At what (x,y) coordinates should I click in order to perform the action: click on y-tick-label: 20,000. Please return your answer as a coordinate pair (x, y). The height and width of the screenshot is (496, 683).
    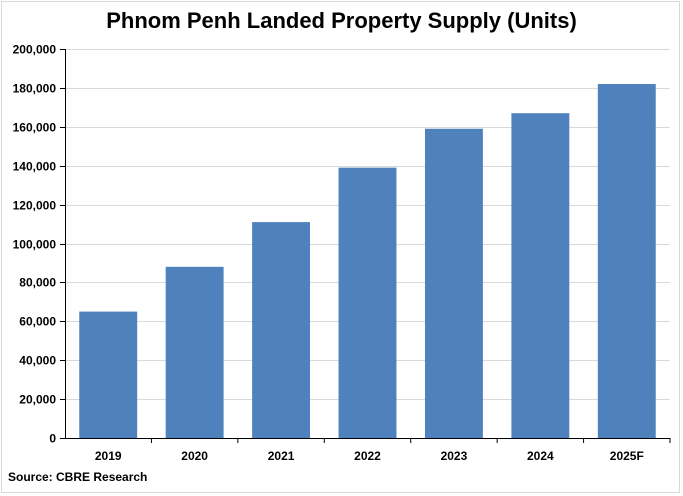
    Looking at the image, I should click on (37, 400).